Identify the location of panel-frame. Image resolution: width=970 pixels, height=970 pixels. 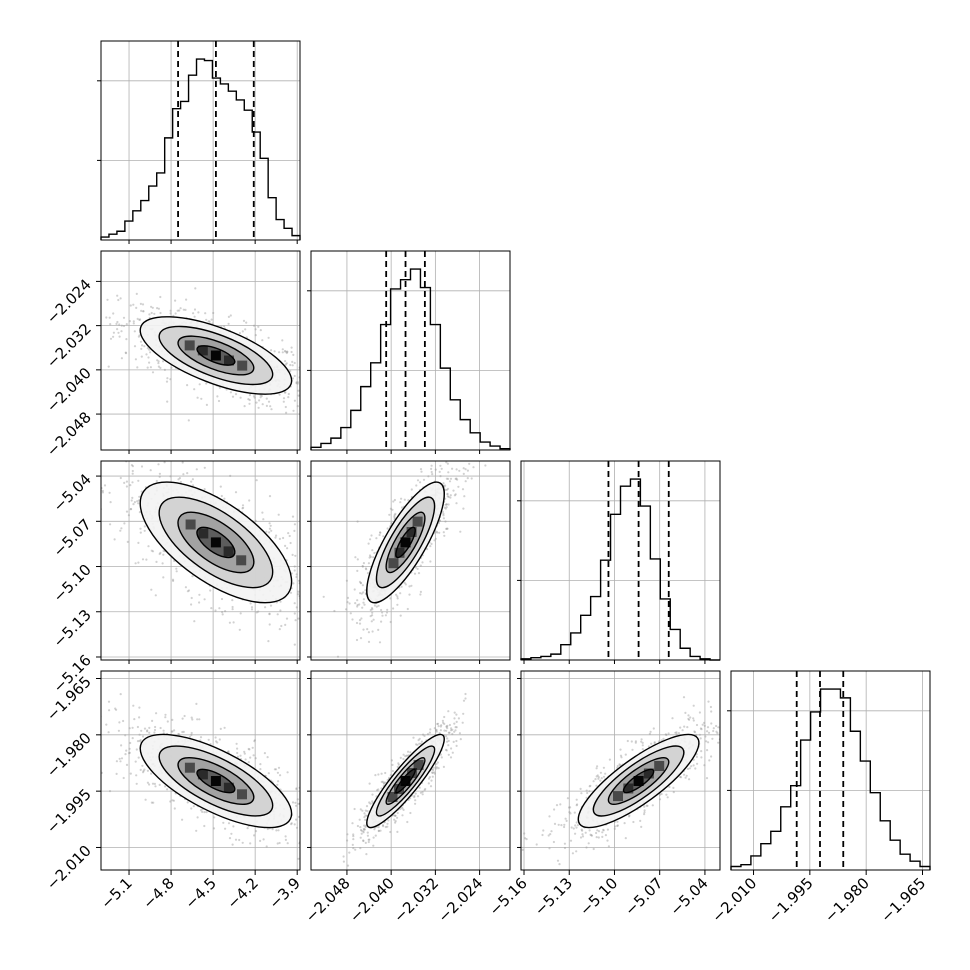
(200, 770).